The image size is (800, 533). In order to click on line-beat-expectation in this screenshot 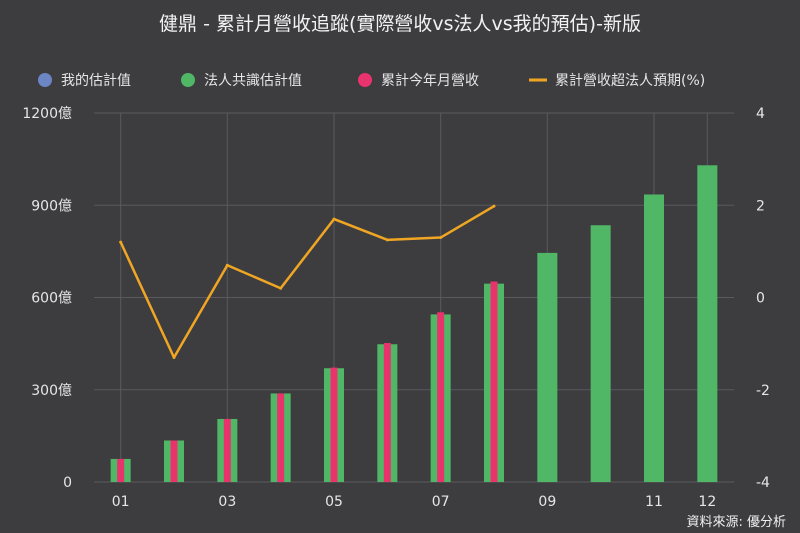, I will do `click(307, 282)`.